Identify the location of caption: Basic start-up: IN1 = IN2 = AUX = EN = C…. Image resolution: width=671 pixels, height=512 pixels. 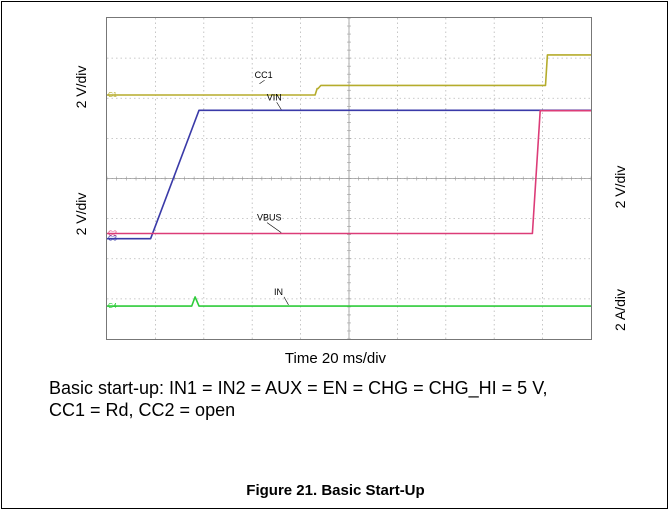
(354, 399).